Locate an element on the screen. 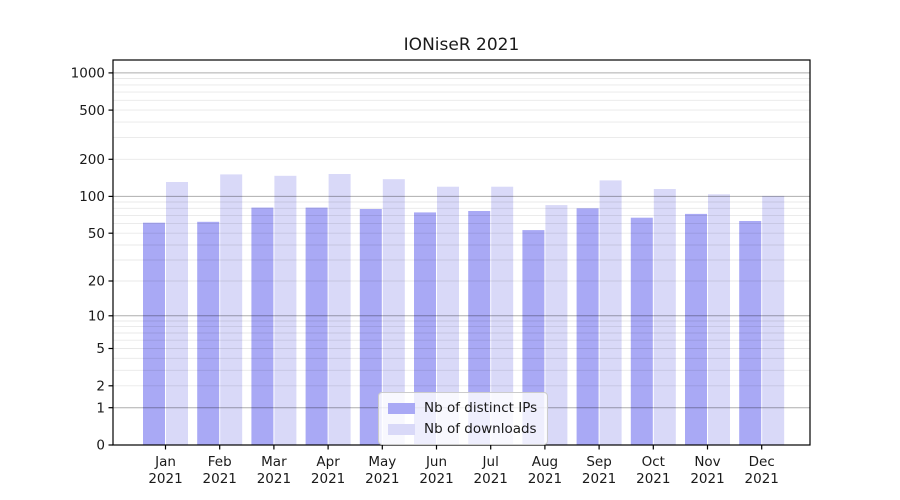  bar-nb-of-downloads-jan is located at coordinates (177, 313).